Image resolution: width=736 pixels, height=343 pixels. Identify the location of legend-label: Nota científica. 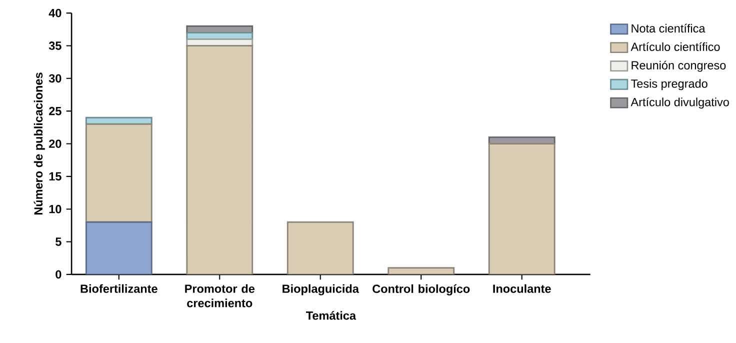
(669, 28).